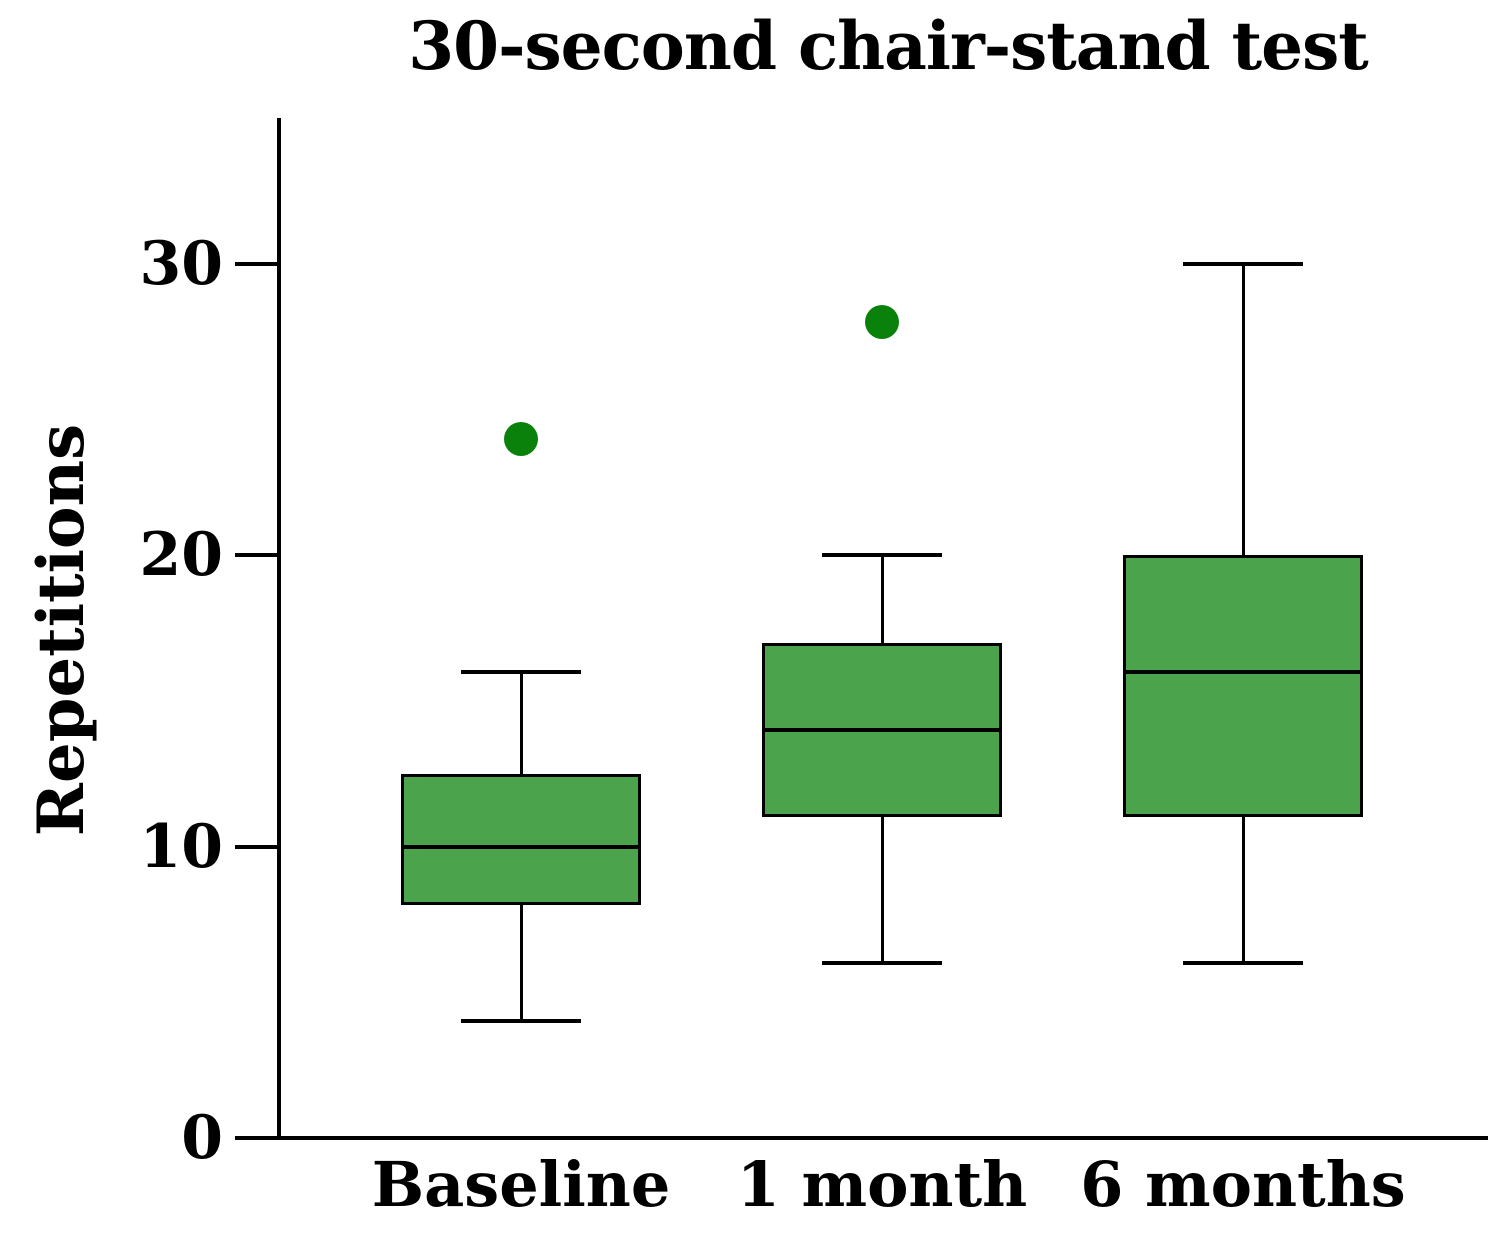 This screenshot has height=1253, width=1496. I want to click on x-axis-label: 1 month, so click(882, 1184).